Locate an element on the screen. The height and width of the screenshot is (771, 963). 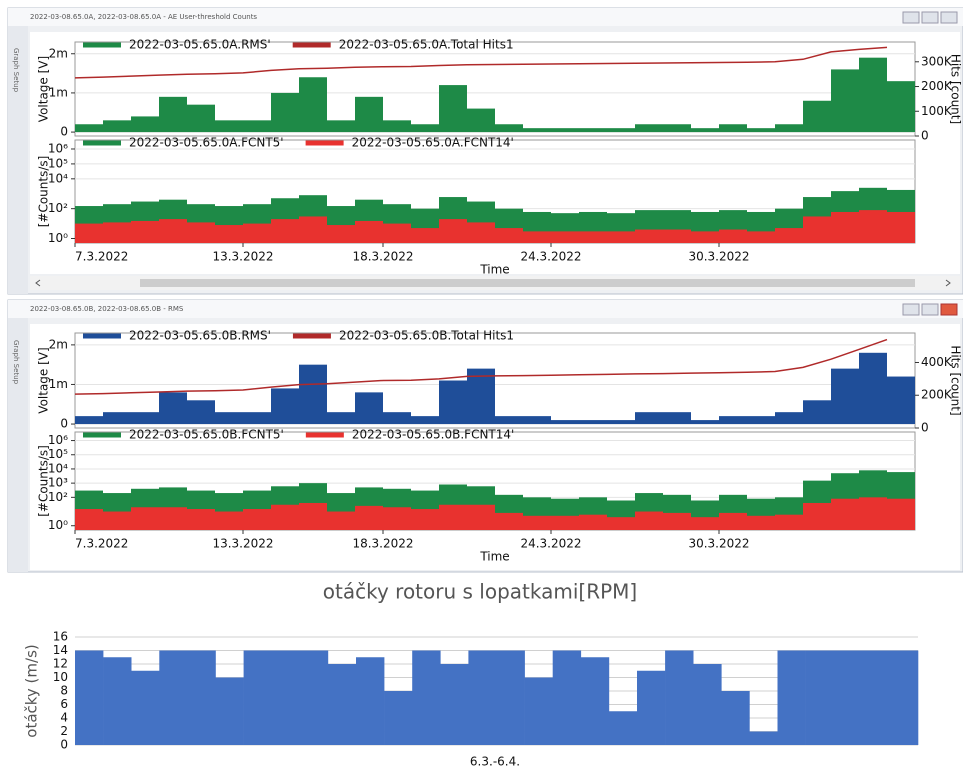
scrollbar-thumb is located at coordinates (527, 283).